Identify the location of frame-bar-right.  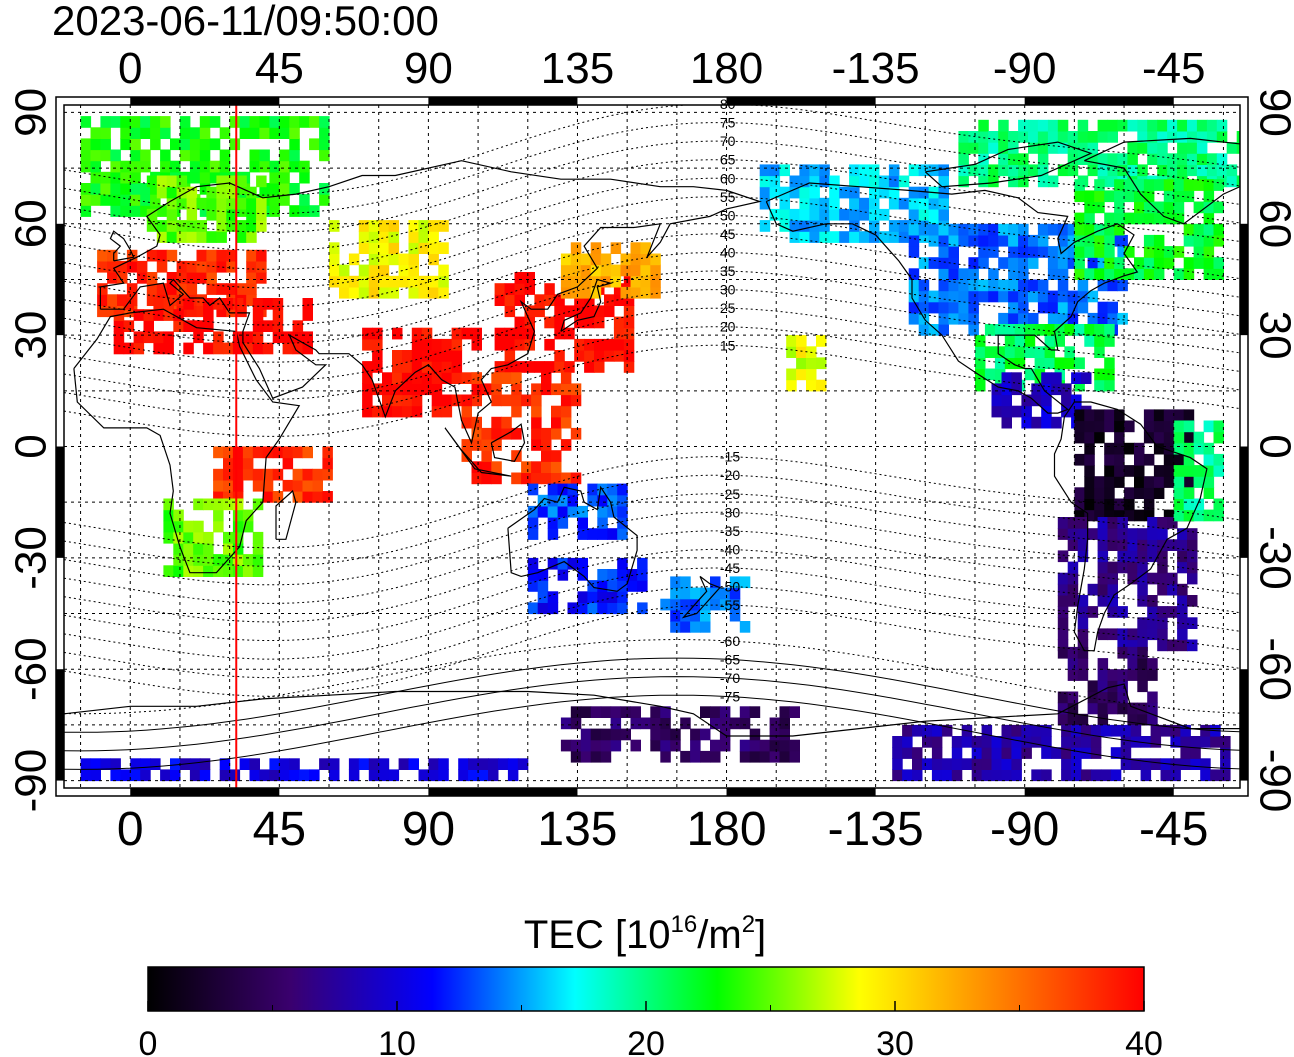
(1244, 279).